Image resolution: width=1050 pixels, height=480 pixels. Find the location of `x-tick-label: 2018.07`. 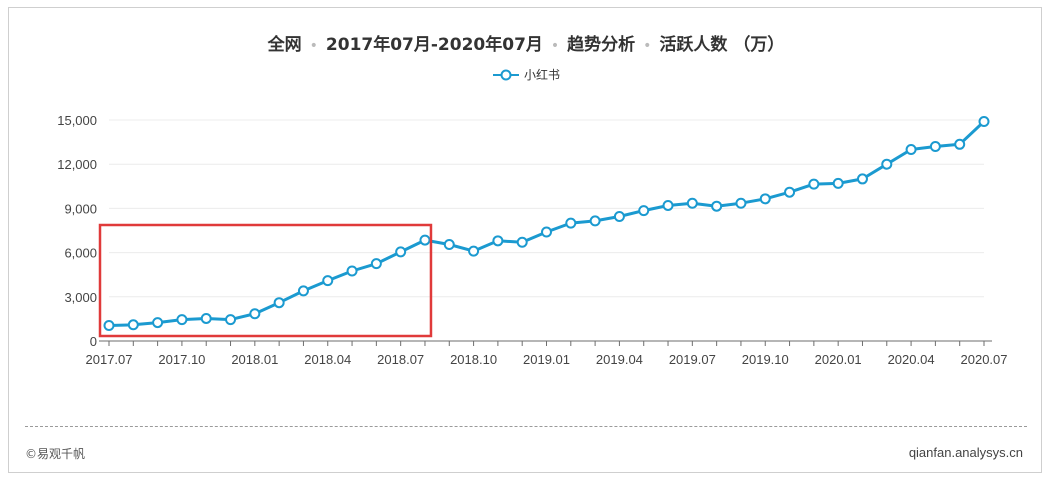

x-tick-label: 2018.07 is located at coordinates (400, 359).